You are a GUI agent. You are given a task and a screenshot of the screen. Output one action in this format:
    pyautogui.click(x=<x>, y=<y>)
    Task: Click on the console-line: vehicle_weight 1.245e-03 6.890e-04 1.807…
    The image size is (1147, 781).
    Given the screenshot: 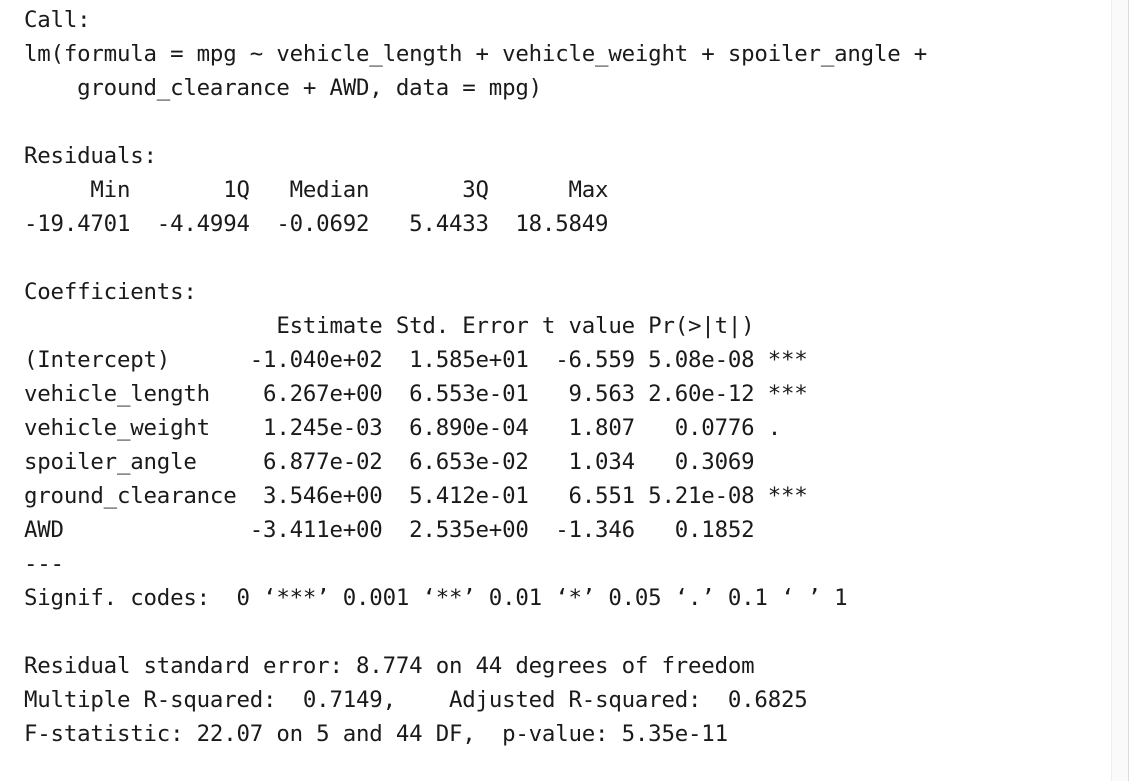 What is the action you would take?
    pyautogui.click(x=416, y=428)
    